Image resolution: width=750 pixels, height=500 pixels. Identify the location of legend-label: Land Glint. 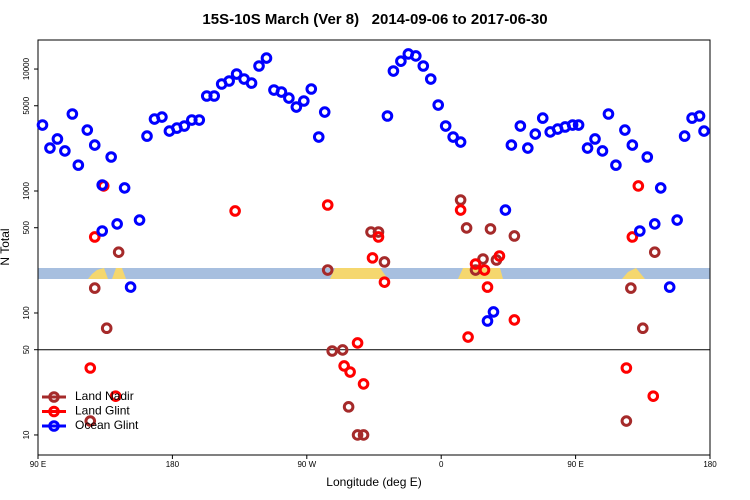
(102, 411).